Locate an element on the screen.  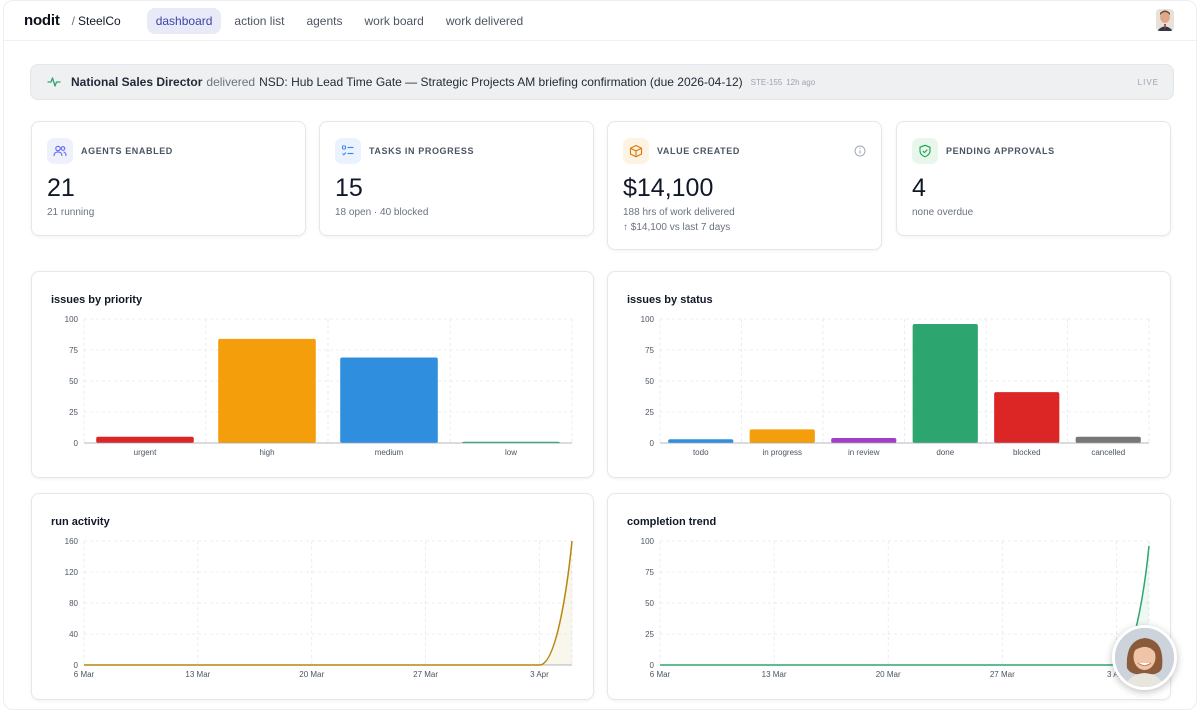
shield-check-icon is located at coordinates (925, 151).